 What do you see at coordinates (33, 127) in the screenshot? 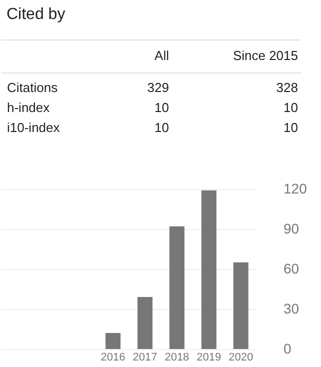
I see `text: i10-index` at bounding box center [33, 127].